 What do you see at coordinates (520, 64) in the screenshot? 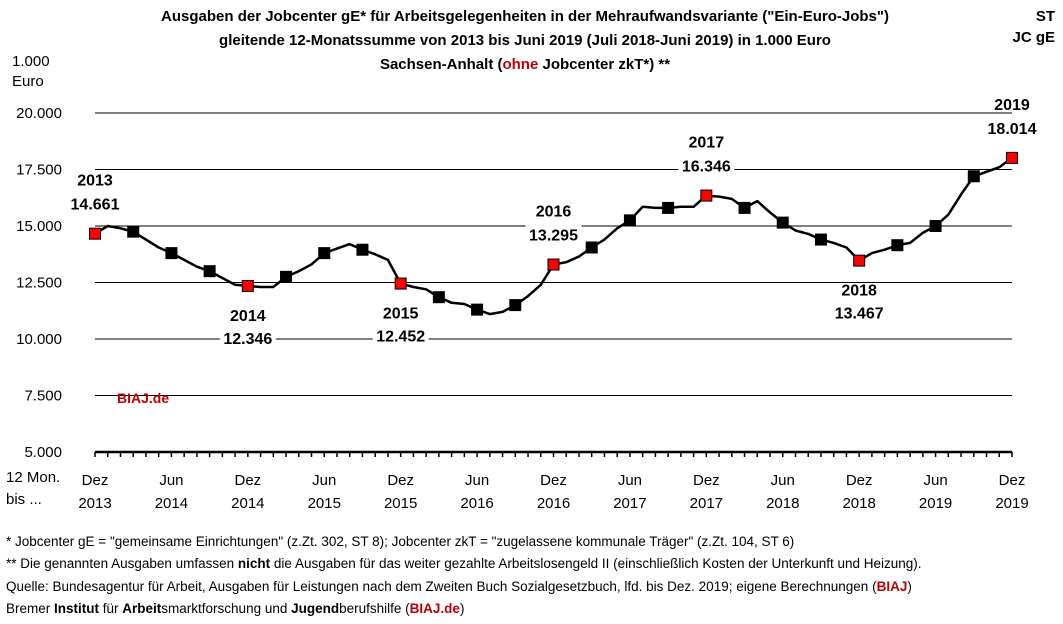
I see `title-ohne: ohne` at bounding box center [520, 64].